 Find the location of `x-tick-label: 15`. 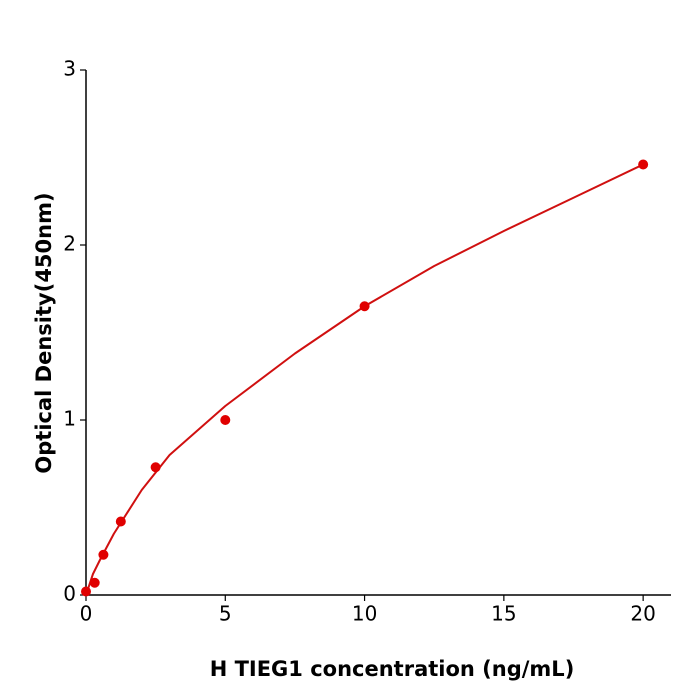

x-tick-label: 15 is located at coordinates (503, 614).